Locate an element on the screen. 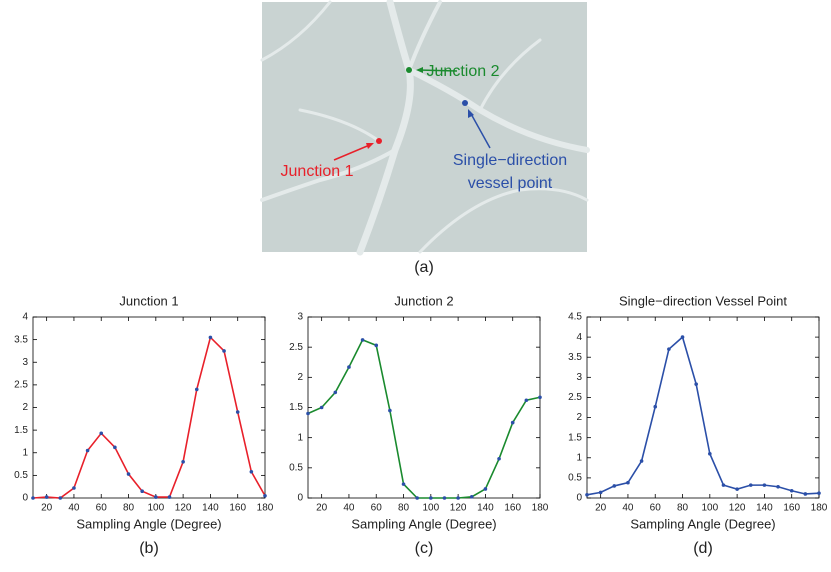 The height and width of the screenshot is (572, 831). y-tick-label: 0.5 is located at coordinates (296, 467).